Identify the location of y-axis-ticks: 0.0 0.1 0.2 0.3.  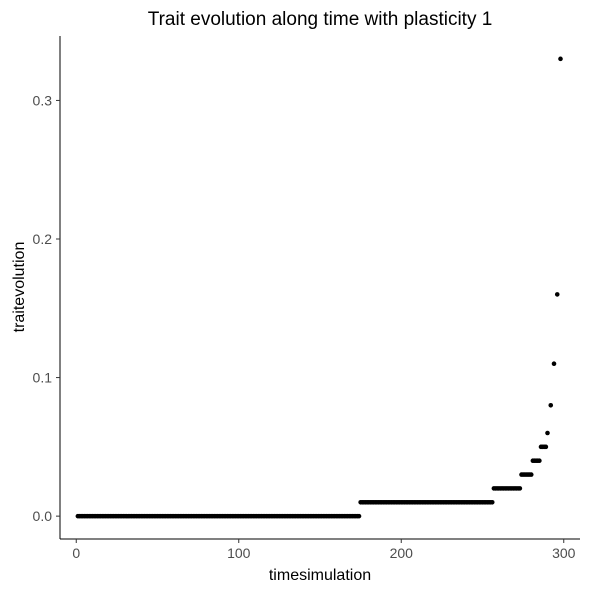
(46, 308).